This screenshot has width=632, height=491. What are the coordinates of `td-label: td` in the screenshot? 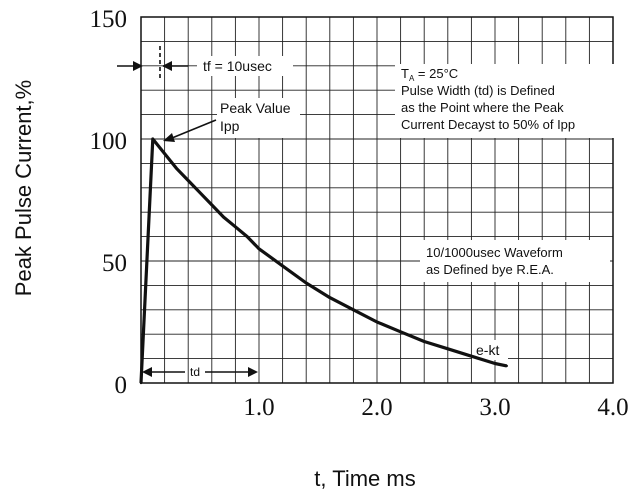 It's located at (195, 372).